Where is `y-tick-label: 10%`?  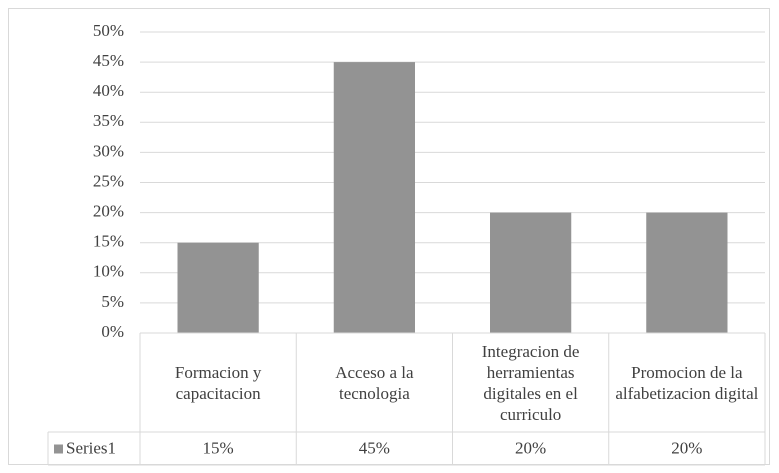 y-tick-label: 10% is located at coordinates (108, 271).